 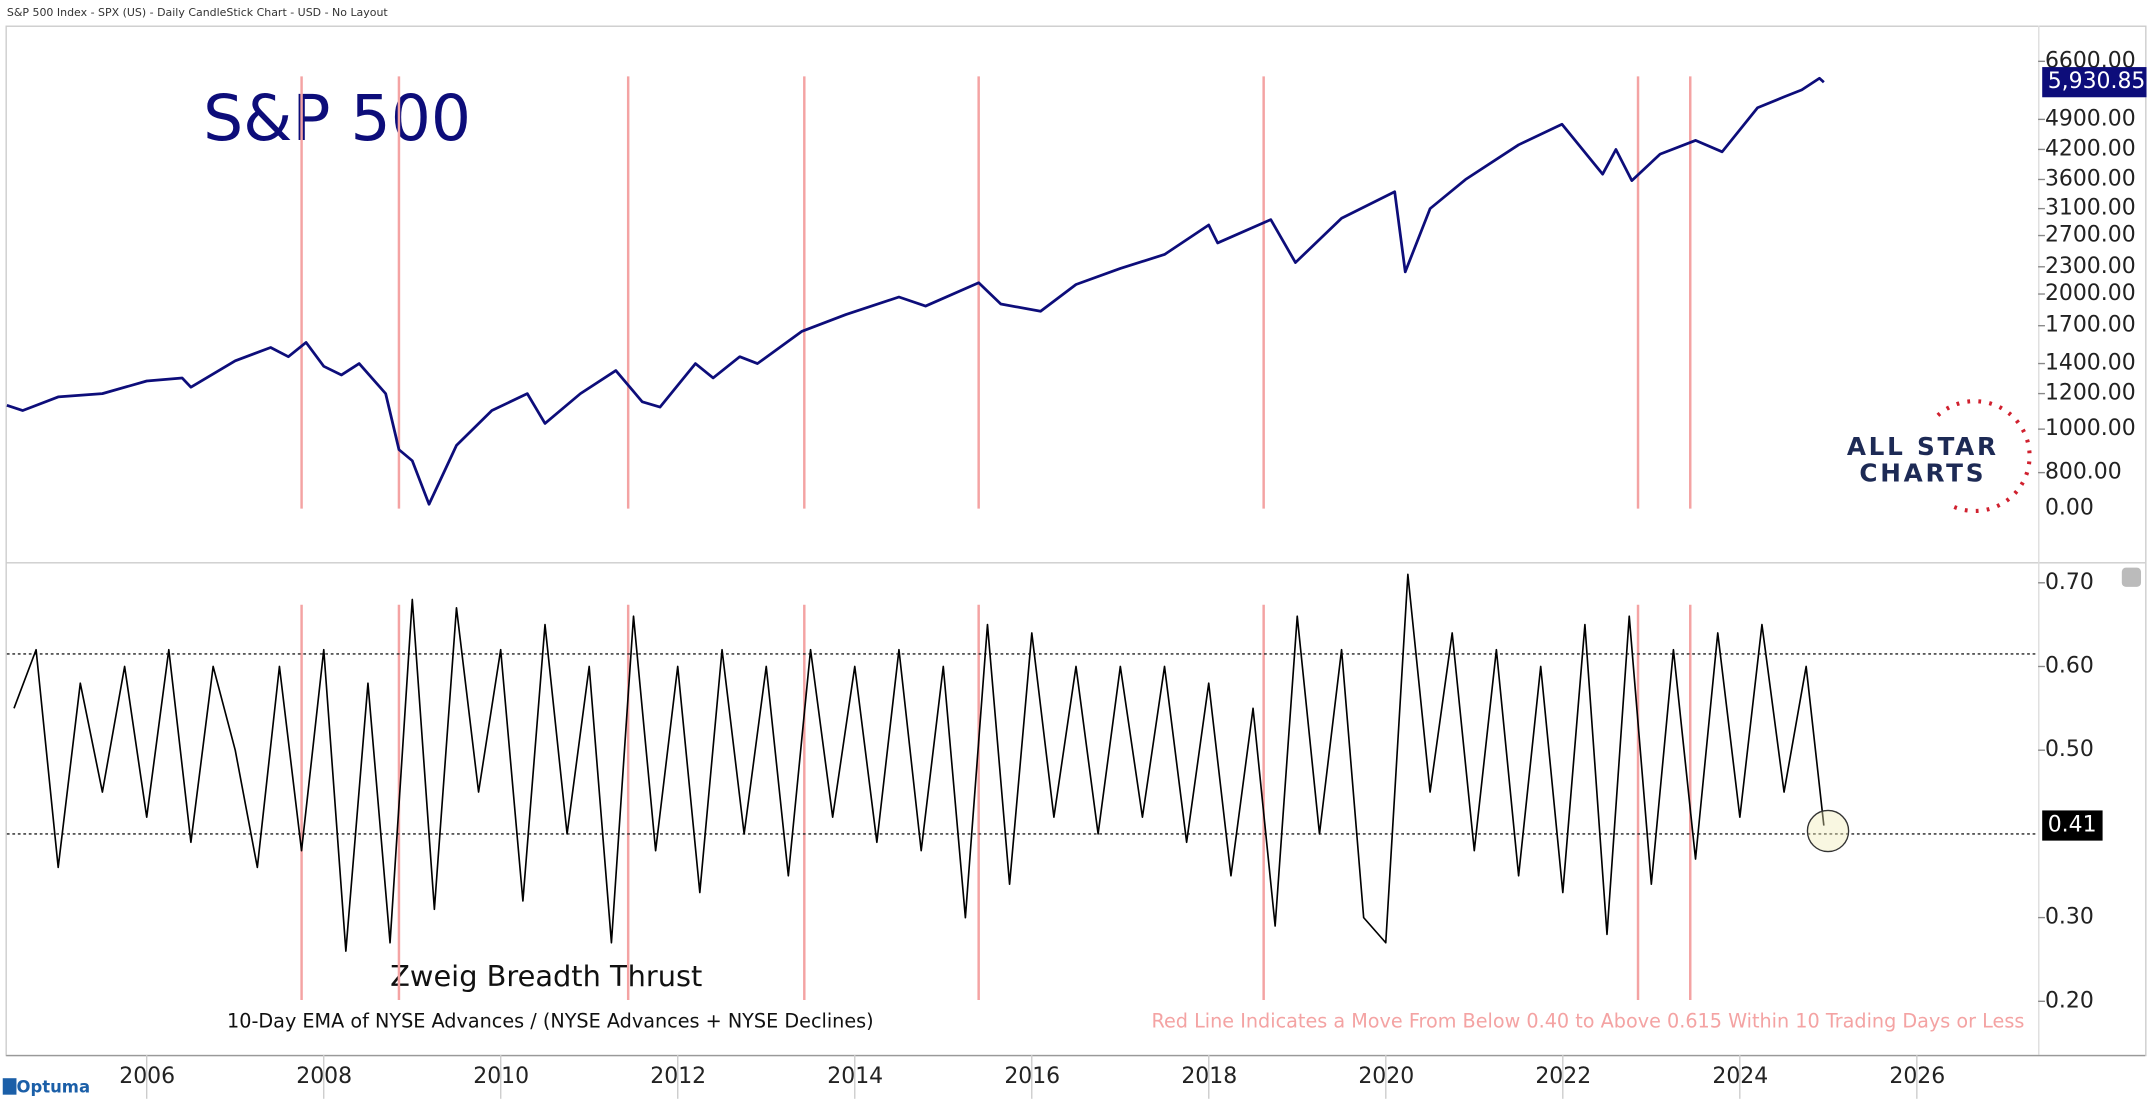 I want to click on y-tick-label: 1000.00, so click(x=2090, y=428).